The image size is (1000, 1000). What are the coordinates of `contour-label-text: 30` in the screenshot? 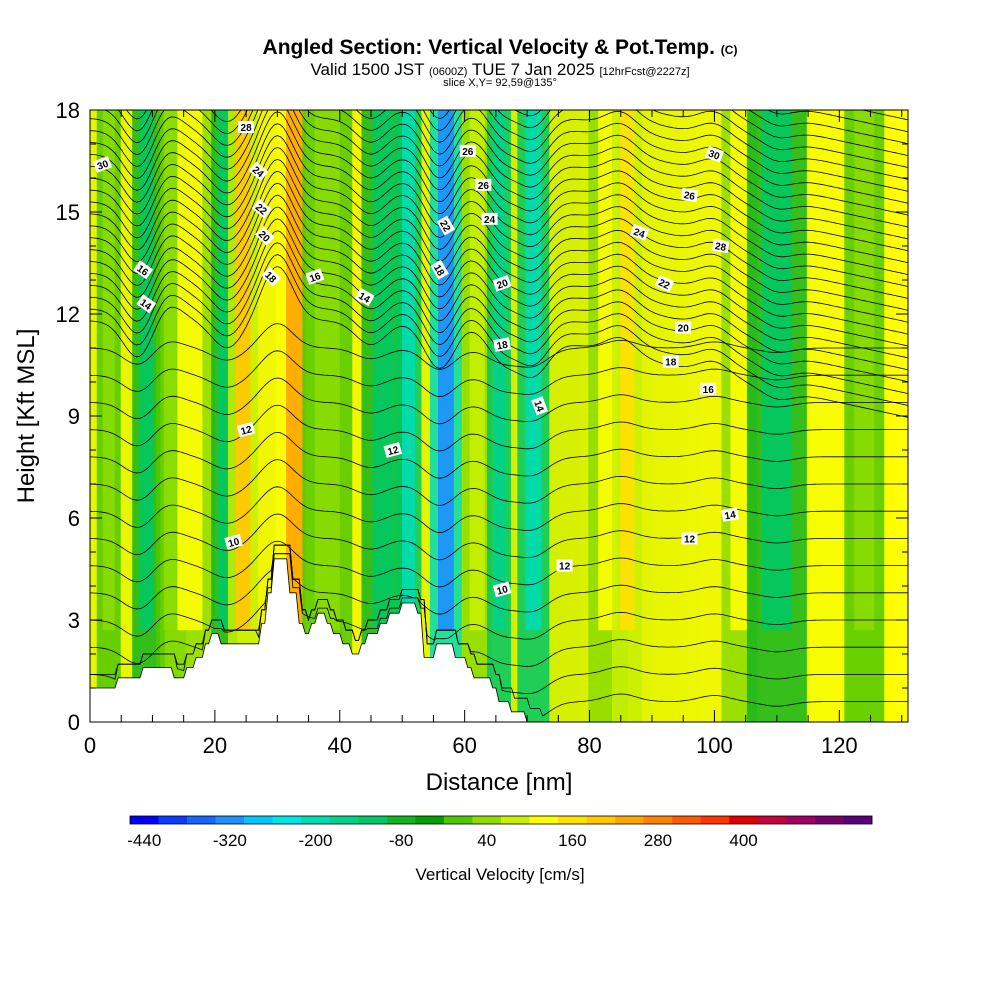 It's located at (103, 166).